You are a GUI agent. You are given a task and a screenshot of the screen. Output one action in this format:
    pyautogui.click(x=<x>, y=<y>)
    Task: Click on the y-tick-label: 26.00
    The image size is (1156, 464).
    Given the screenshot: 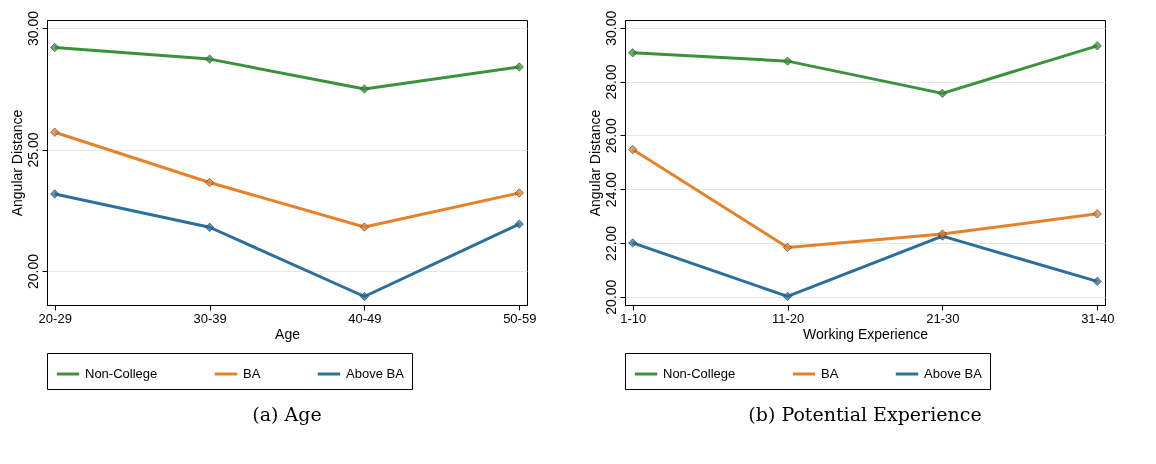 What is the action you would take?
    pyautogui.click(x=610, y=136)
    